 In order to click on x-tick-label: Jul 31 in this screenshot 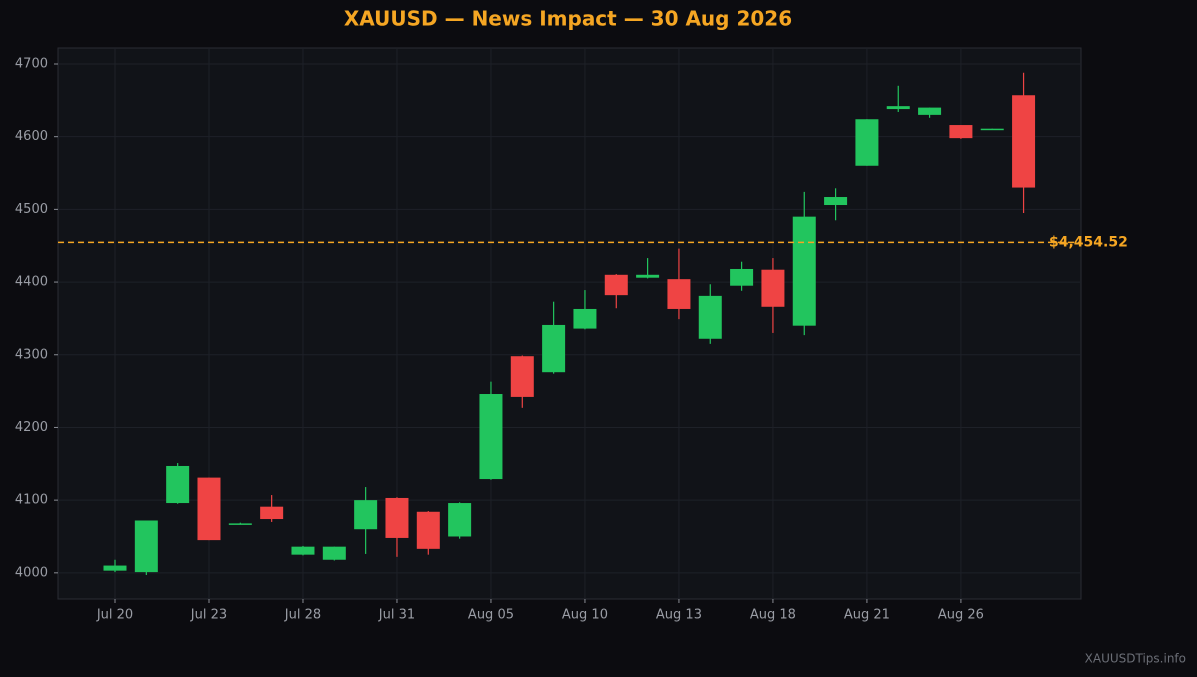, I will do `click(396, 615)`.